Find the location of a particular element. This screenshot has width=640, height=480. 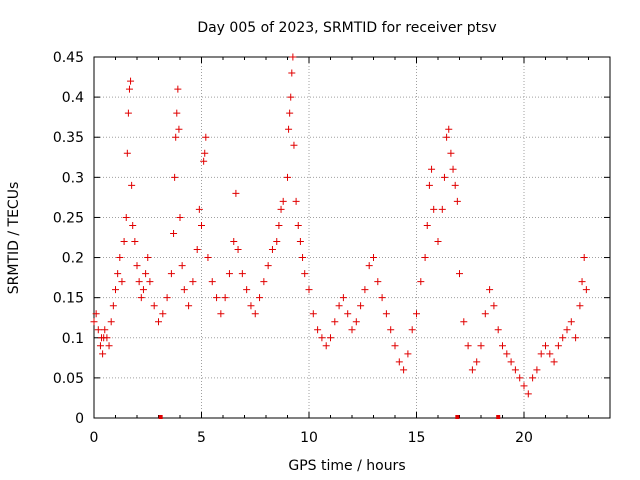

y-tick-label: 0.45 is located at coordinates (68, 58).